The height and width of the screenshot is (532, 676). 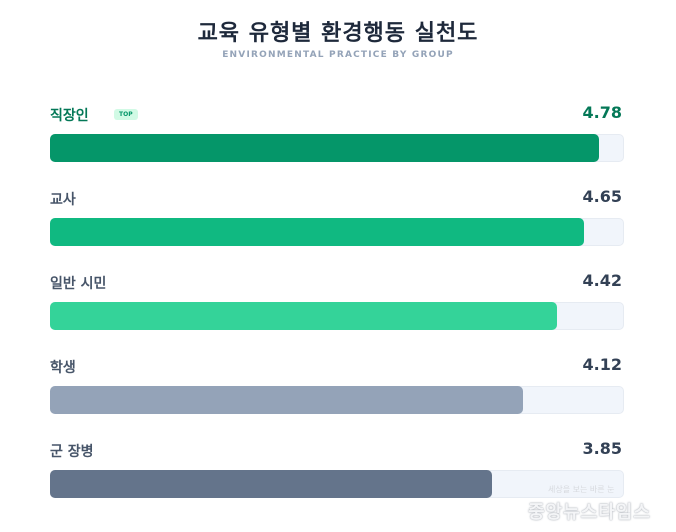 I want to click on bar-label: 교사, so click(x=63, y=200).